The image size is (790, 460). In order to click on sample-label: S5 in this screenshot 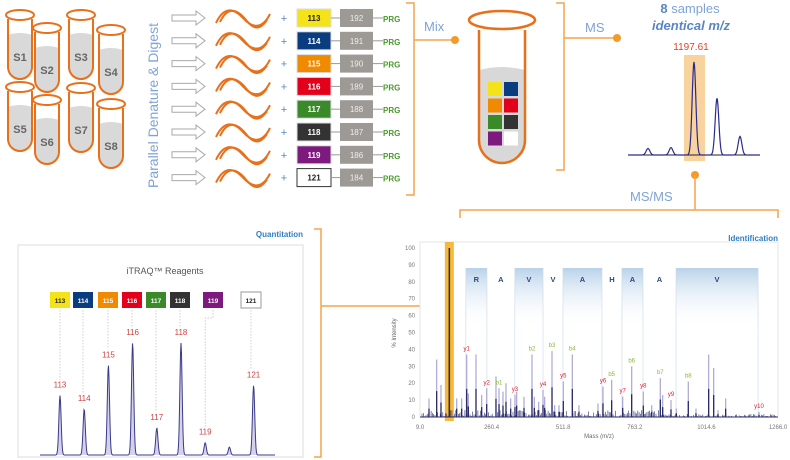, I will do `click(19, 130)`.